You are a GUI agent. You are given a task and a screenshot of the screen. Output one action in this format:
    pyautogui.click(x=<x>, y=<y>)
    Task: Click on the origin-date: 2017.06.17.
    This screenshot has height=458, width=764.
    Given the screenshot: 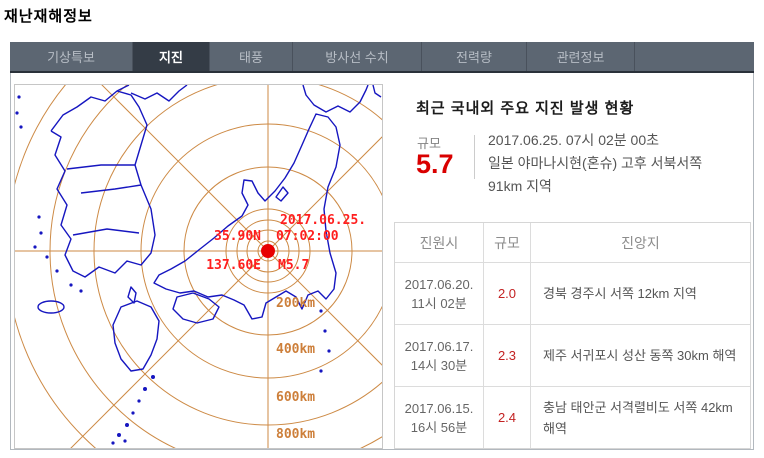 What is the action you would take?
    pyautogui.click(x=439, y=346)
    